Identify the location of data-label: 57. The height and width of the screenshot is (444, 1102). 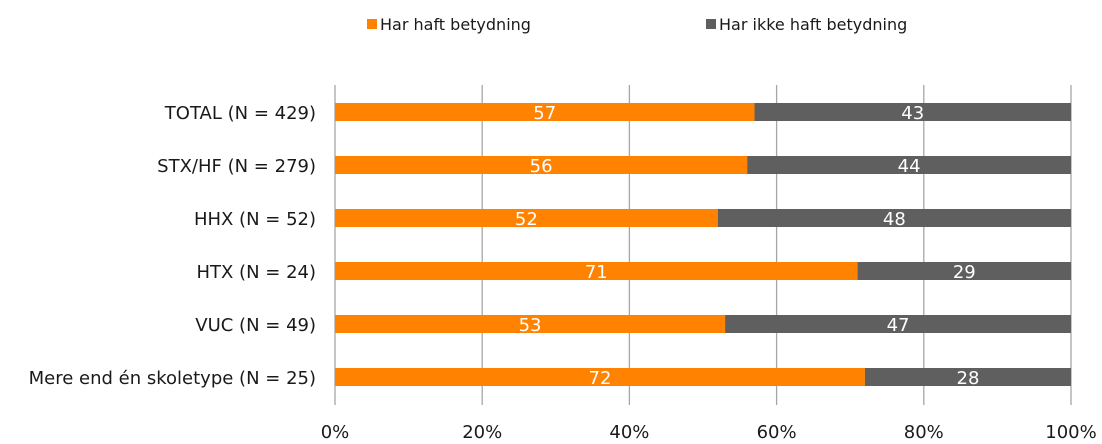
(544, 113).